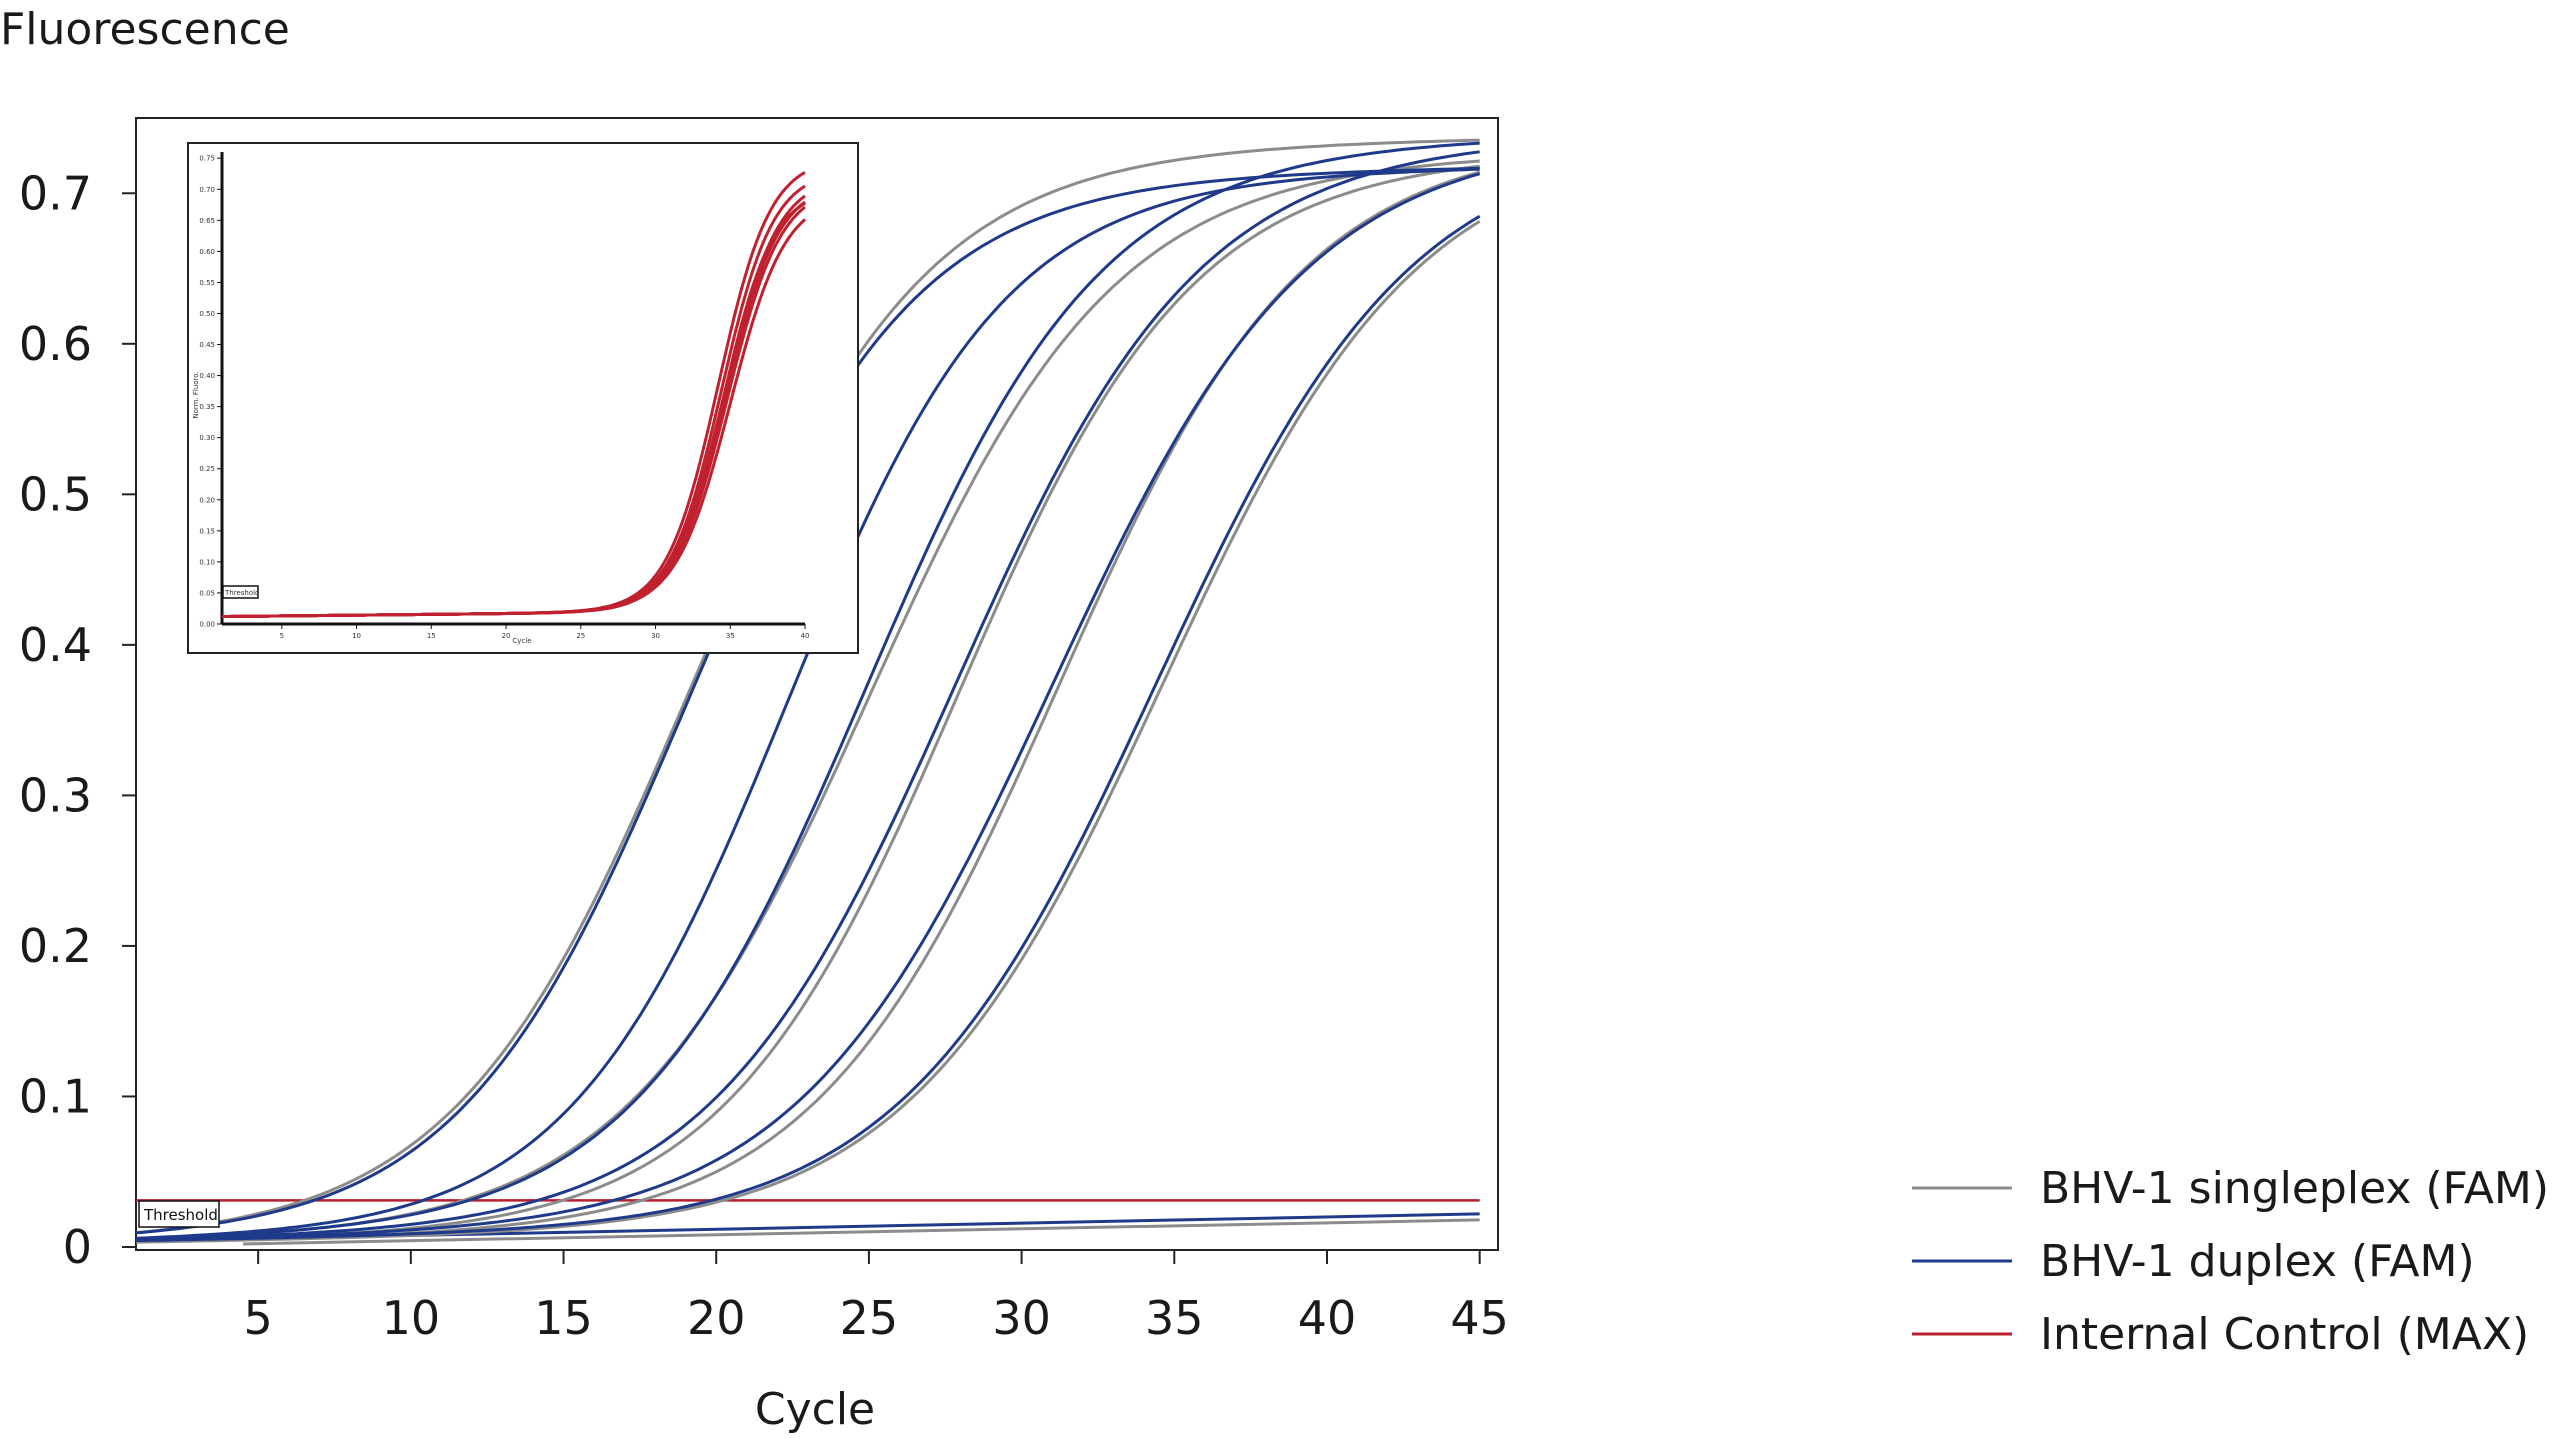 The height and width of the screenshot is (1439, 2560). I want to click on inset-x-tick-label: 40, so click(805, 636).